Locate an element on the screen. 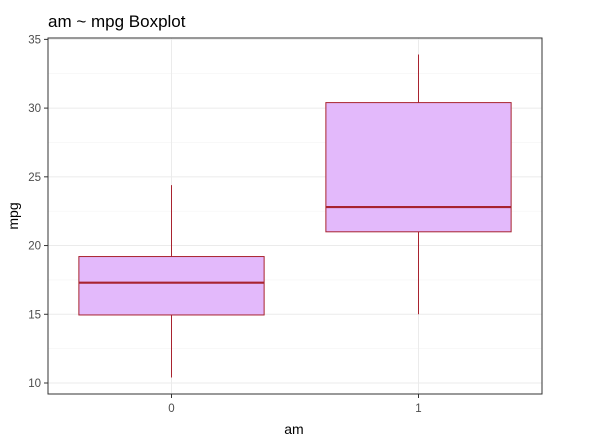  x-axis-title: am is located at coordinates (293, 429).